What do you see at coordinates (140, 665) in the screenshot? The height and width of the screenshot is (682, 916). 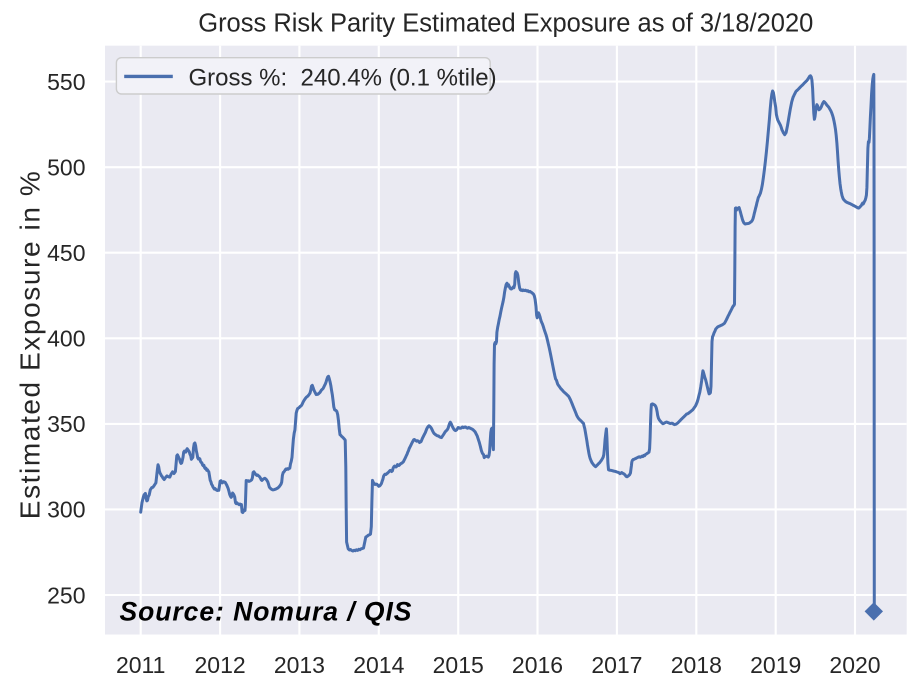 I see `svg-text: 2011` at bounding box center [140, 665].